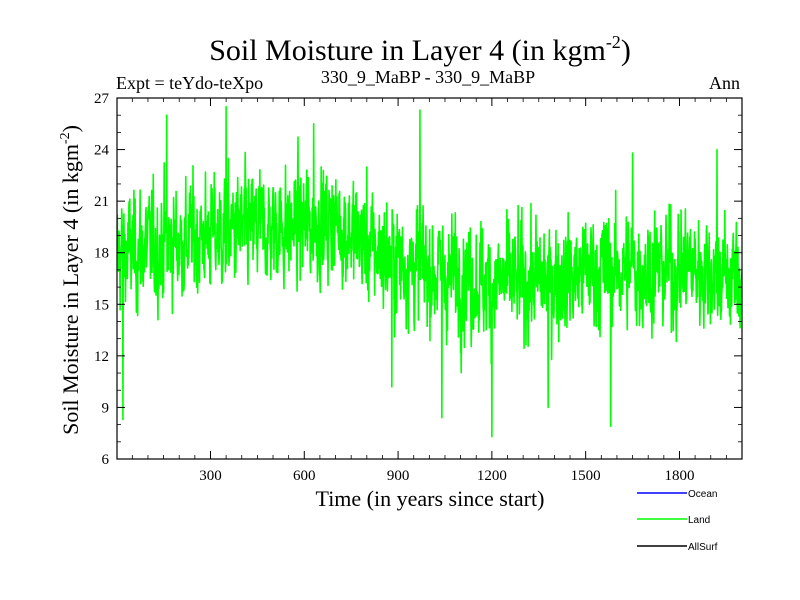 The width and height of the screenshot is (800, 600). What do you see at coordinates (210, 476) in the screenshot?
I see `x-tick-label: 300` at bounding box center [210, 476].